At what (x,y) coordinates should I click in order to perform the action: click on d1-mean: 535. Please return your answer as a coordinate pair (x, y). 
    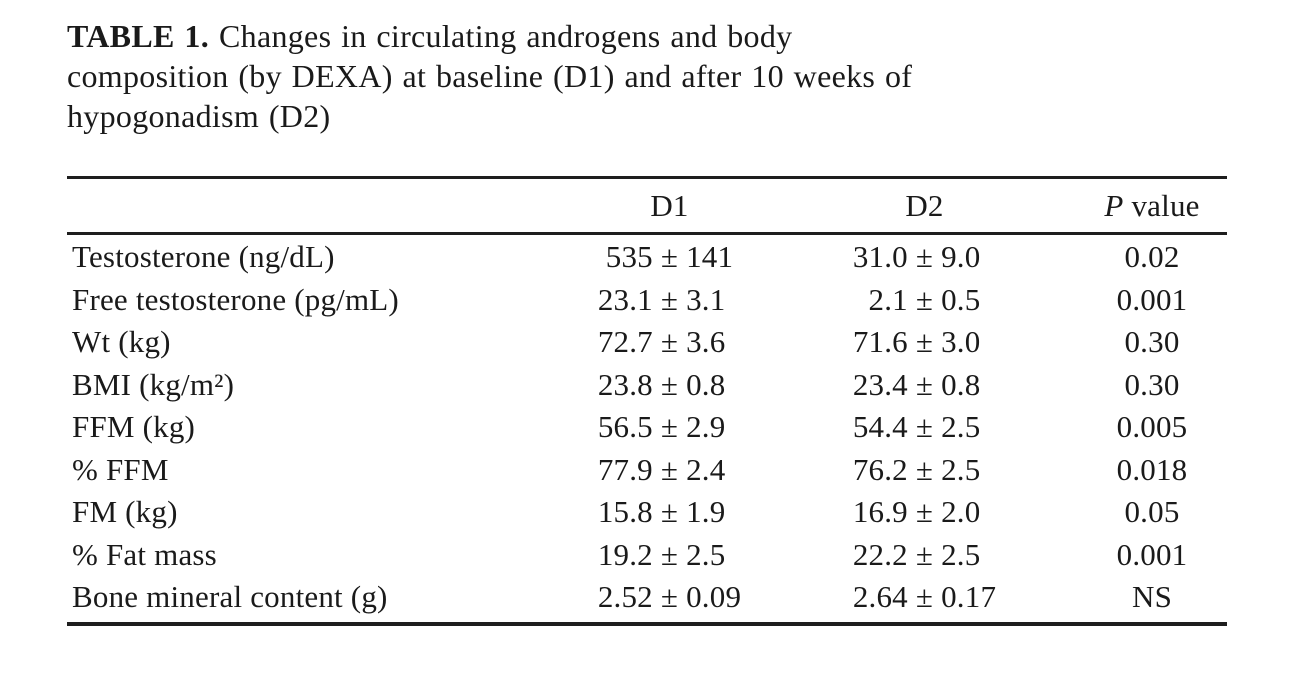
    Looking at the image, I should click on (629, 257).